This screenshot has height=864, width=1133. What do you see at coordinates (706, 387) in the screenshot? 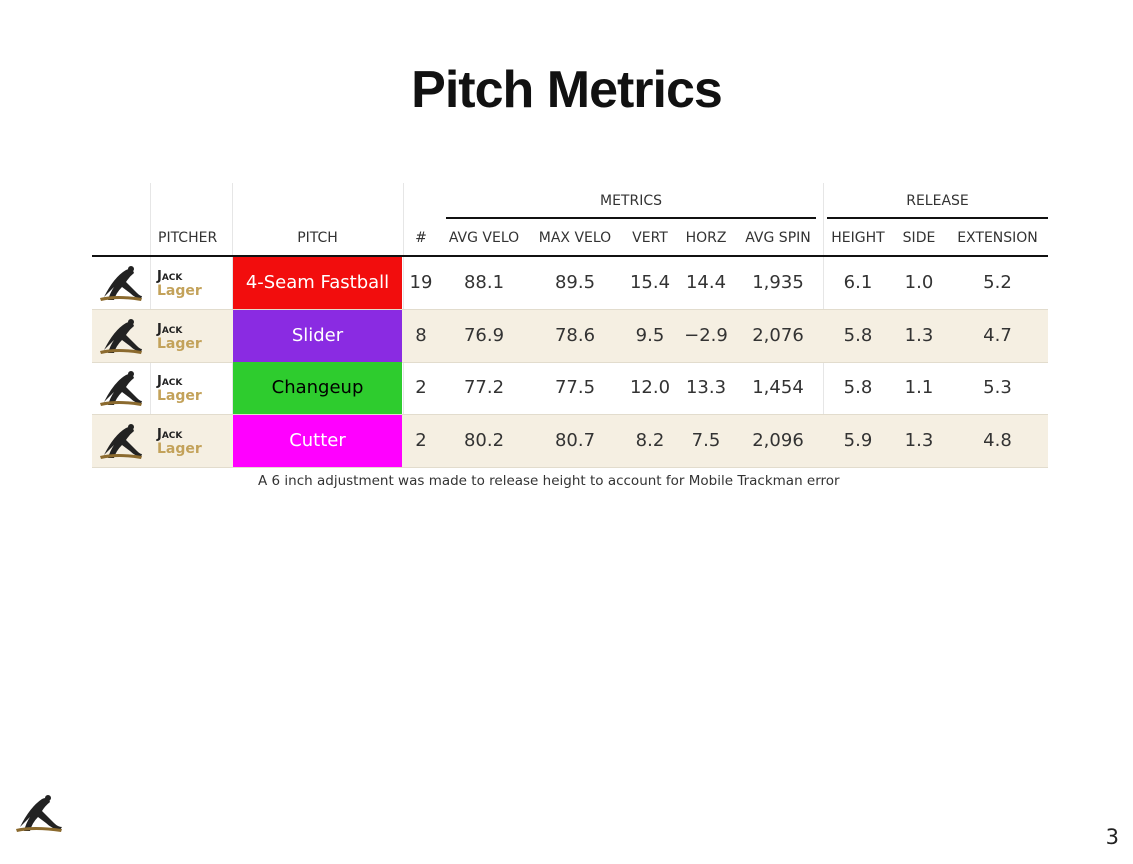
I see `cell-horz: 13.3` at bounding box center [706, 387].